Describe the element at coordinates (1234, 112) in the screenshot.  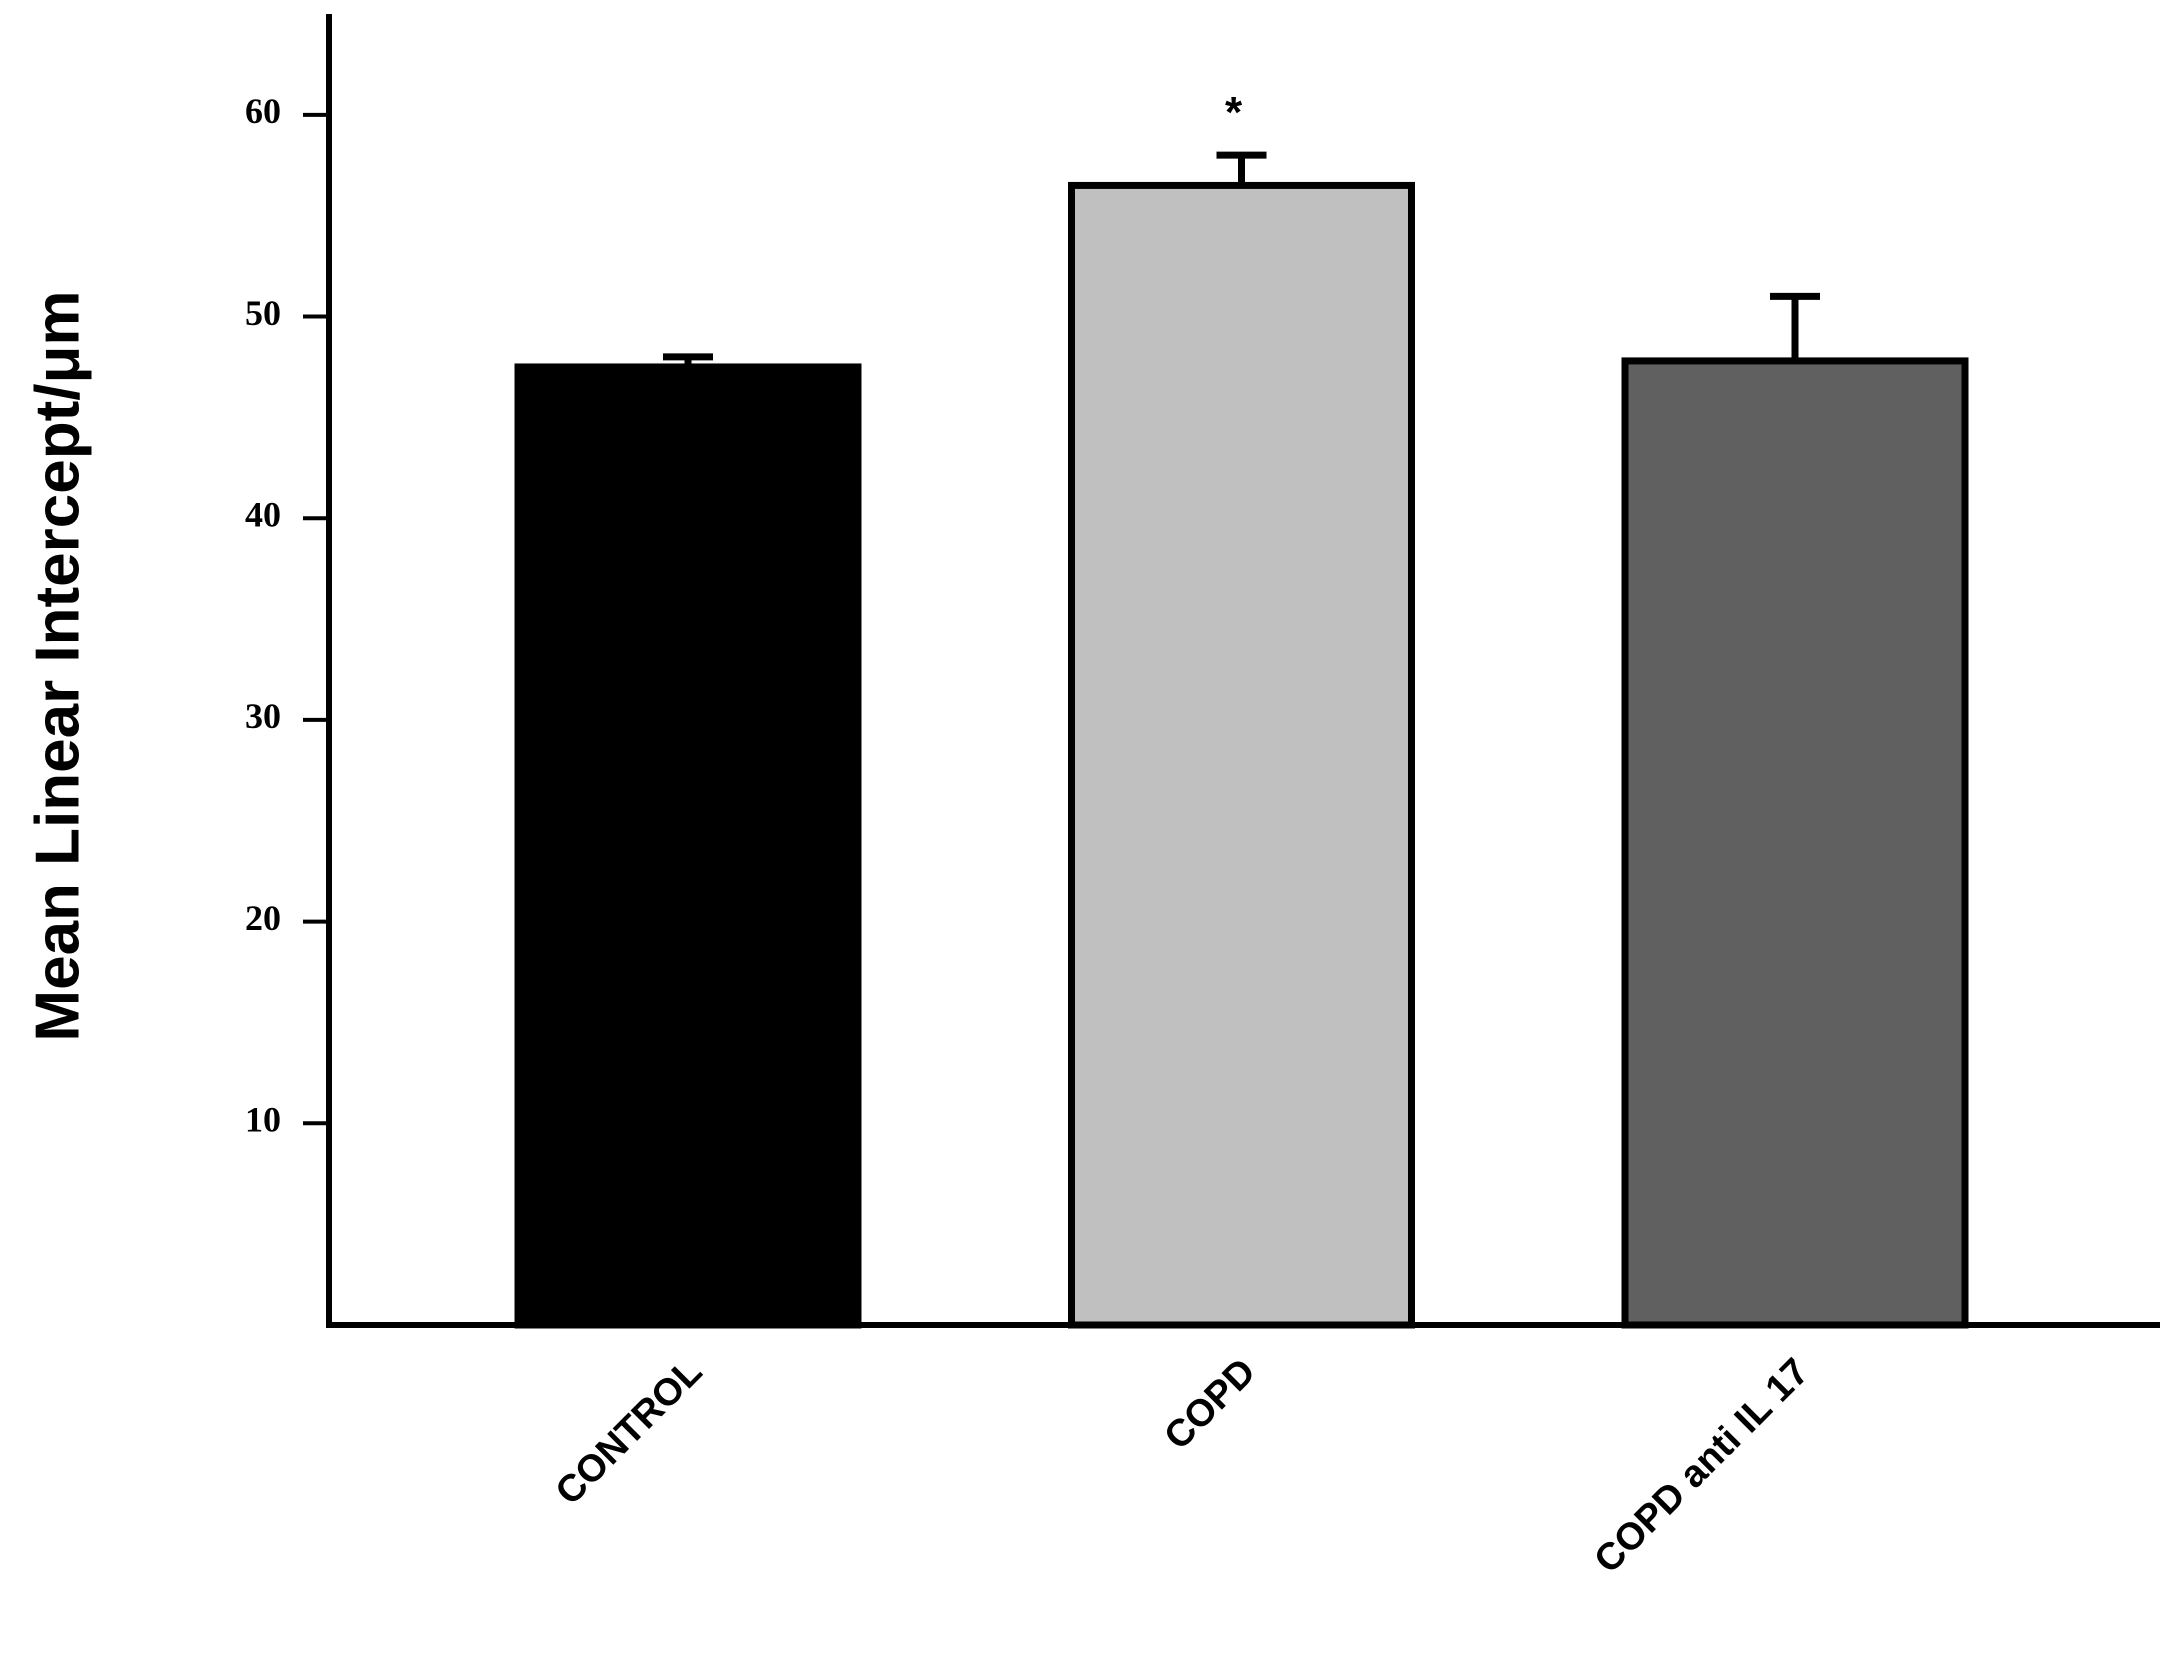
I see `annotation: *` at that location.